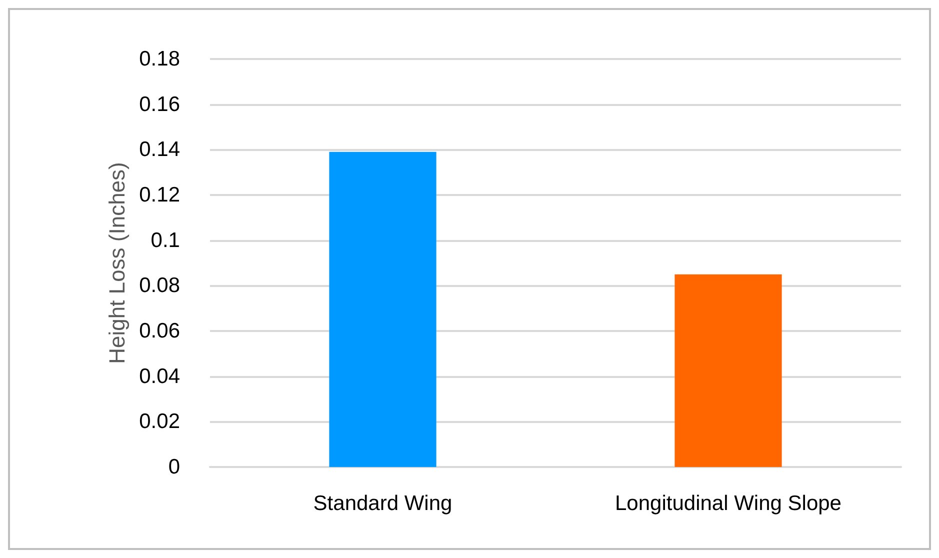 The height and width of the screenshot is (558, 939). Describe the element at coordinates (159, 59) in the screenshot. I see `y-tick-label: 0.18` at that location.